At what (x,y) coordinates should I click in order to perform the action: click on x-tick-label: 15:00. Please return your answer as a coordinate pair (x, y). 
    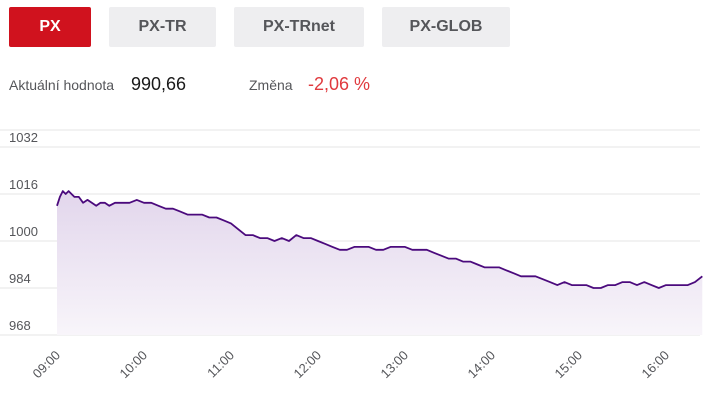
    Looking at the image, I should click on (569, 365).